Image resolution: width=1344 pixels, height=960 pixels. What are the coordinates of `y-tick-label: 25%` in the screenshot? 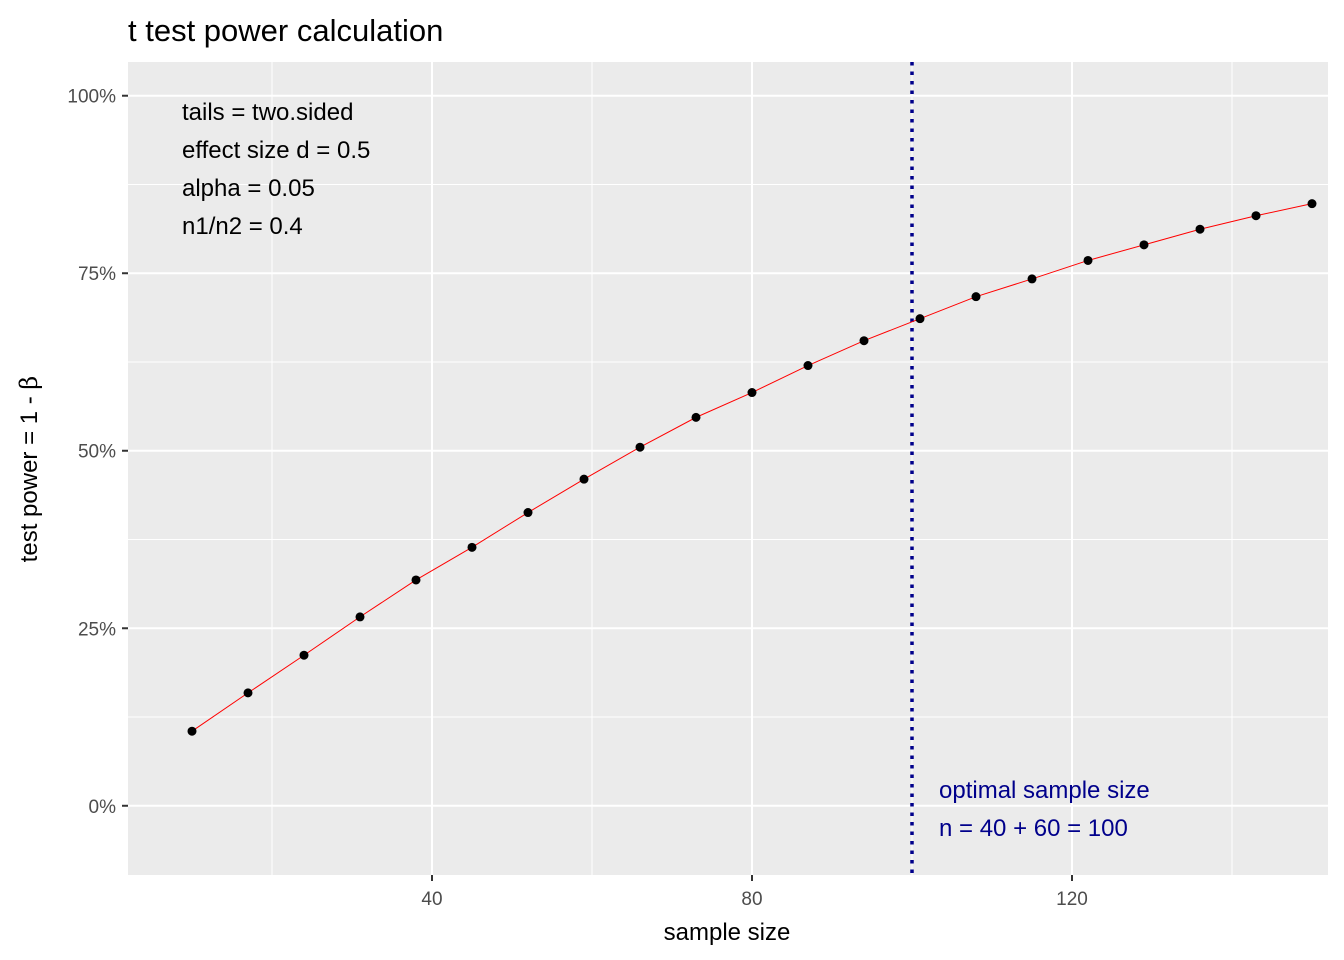 It's located at (97, 629).